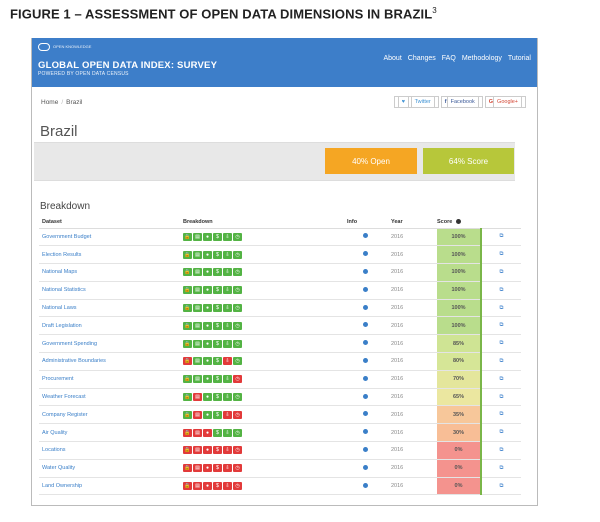 This screenshot has width=600, height=522. Describe the element at coordinates (280, 379) in the screenshot. I see `table-row: Procurement 🔒 ▤ ● $ ⇩ ◷ 2016 70% ⧉` at that location.